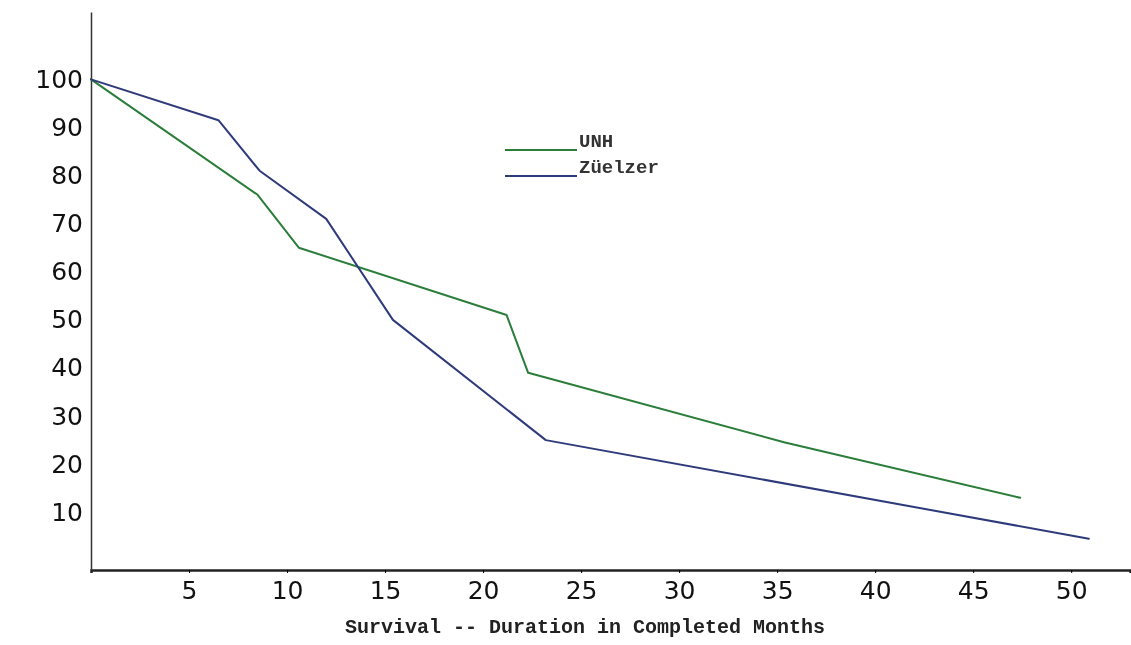 This screenshot has width=1131, height=645. I want to click on y-tick-label: 50, so click(67, 320).